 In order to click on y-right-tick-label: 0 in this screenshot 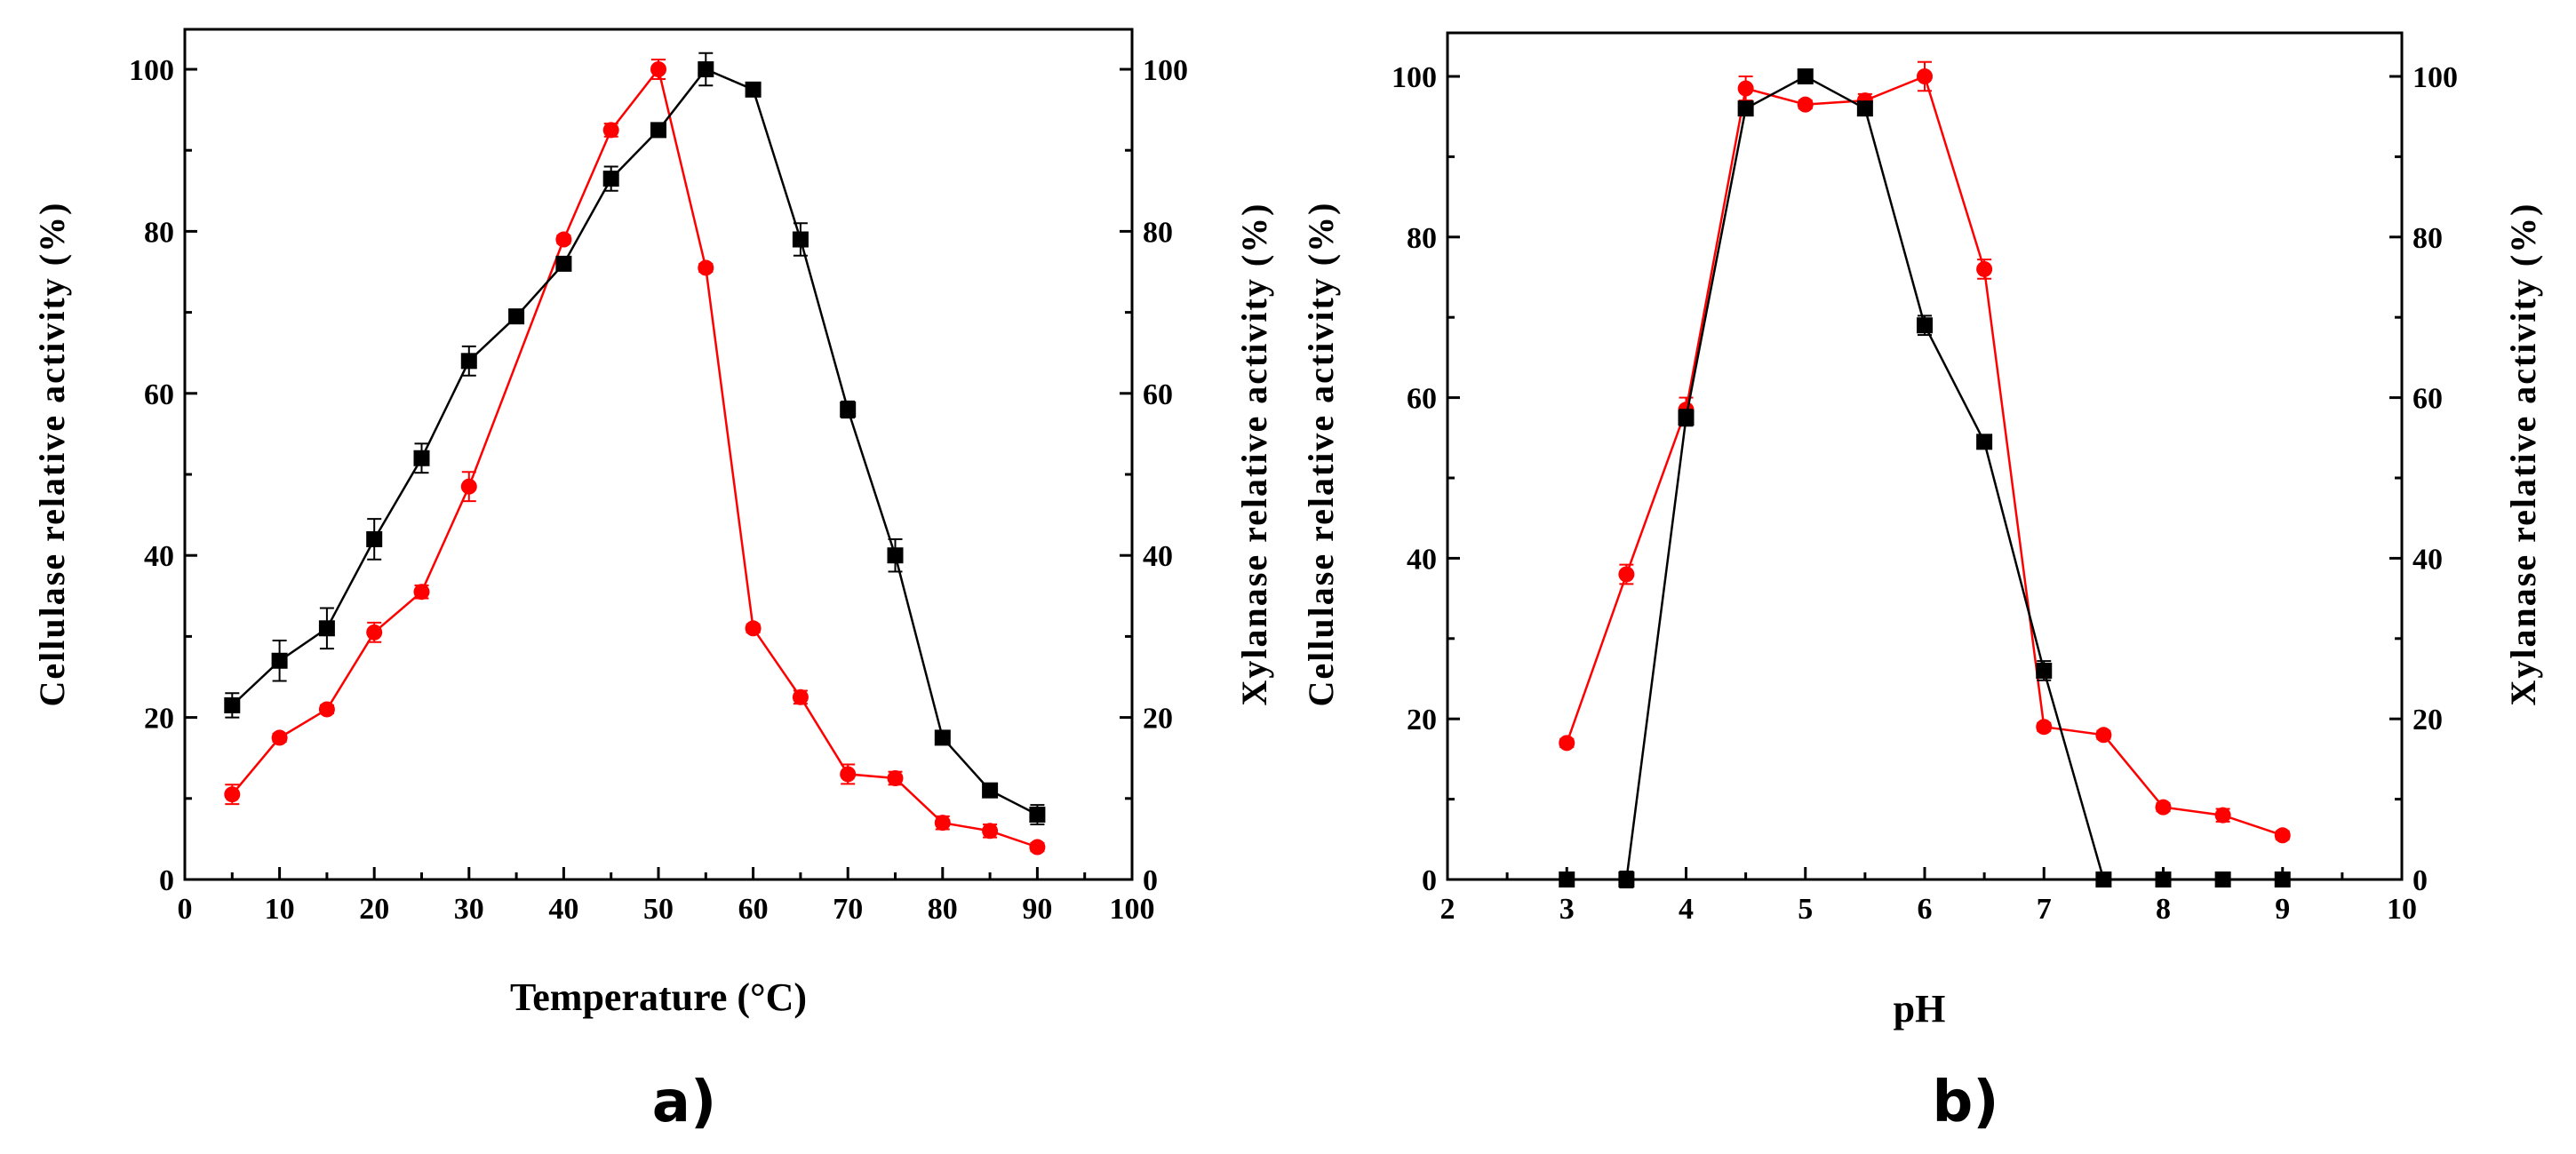, I will do `click(1150, 880)`.